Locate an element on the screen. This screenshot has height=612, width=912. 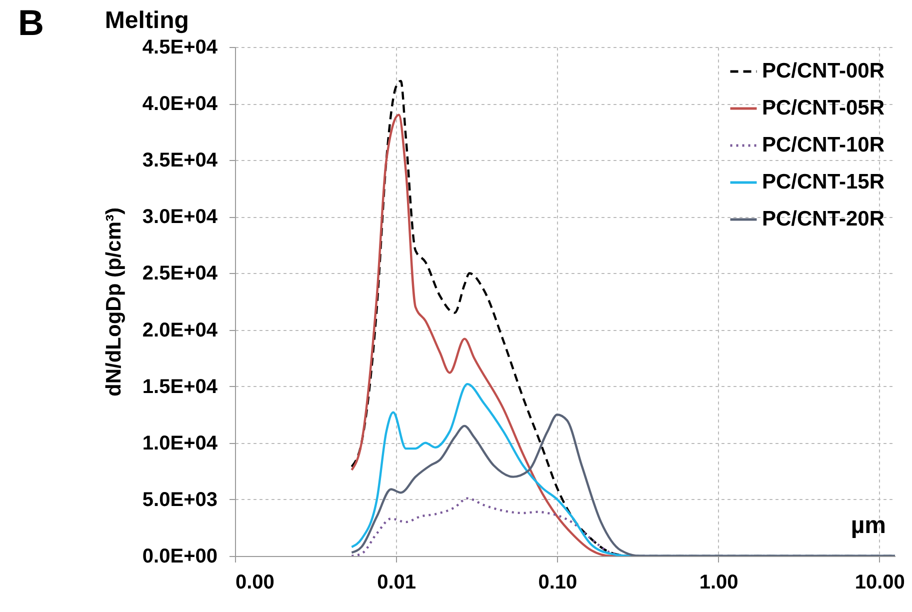
y-tick-label: 2.5E+04 is located at coordinates (180, 273).